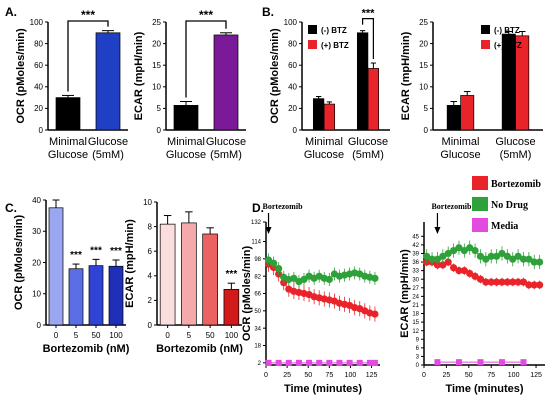  What do you see at coordinates (415, 332) in the screenshot?
I see `y-tick-label: 12` at bounding box center [415, 332].